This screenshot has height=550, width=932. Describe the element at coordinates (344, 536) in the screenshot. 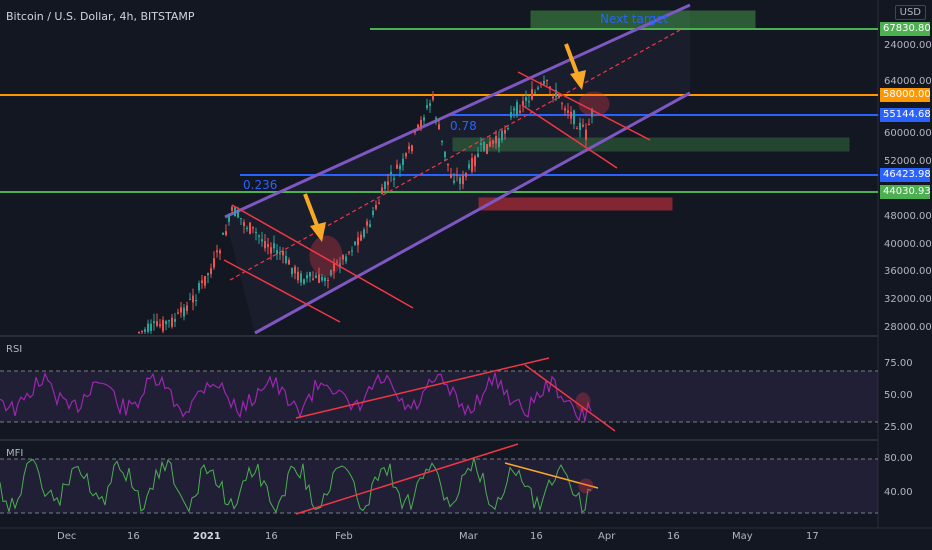

I see `time-tick: Feb` at that location.